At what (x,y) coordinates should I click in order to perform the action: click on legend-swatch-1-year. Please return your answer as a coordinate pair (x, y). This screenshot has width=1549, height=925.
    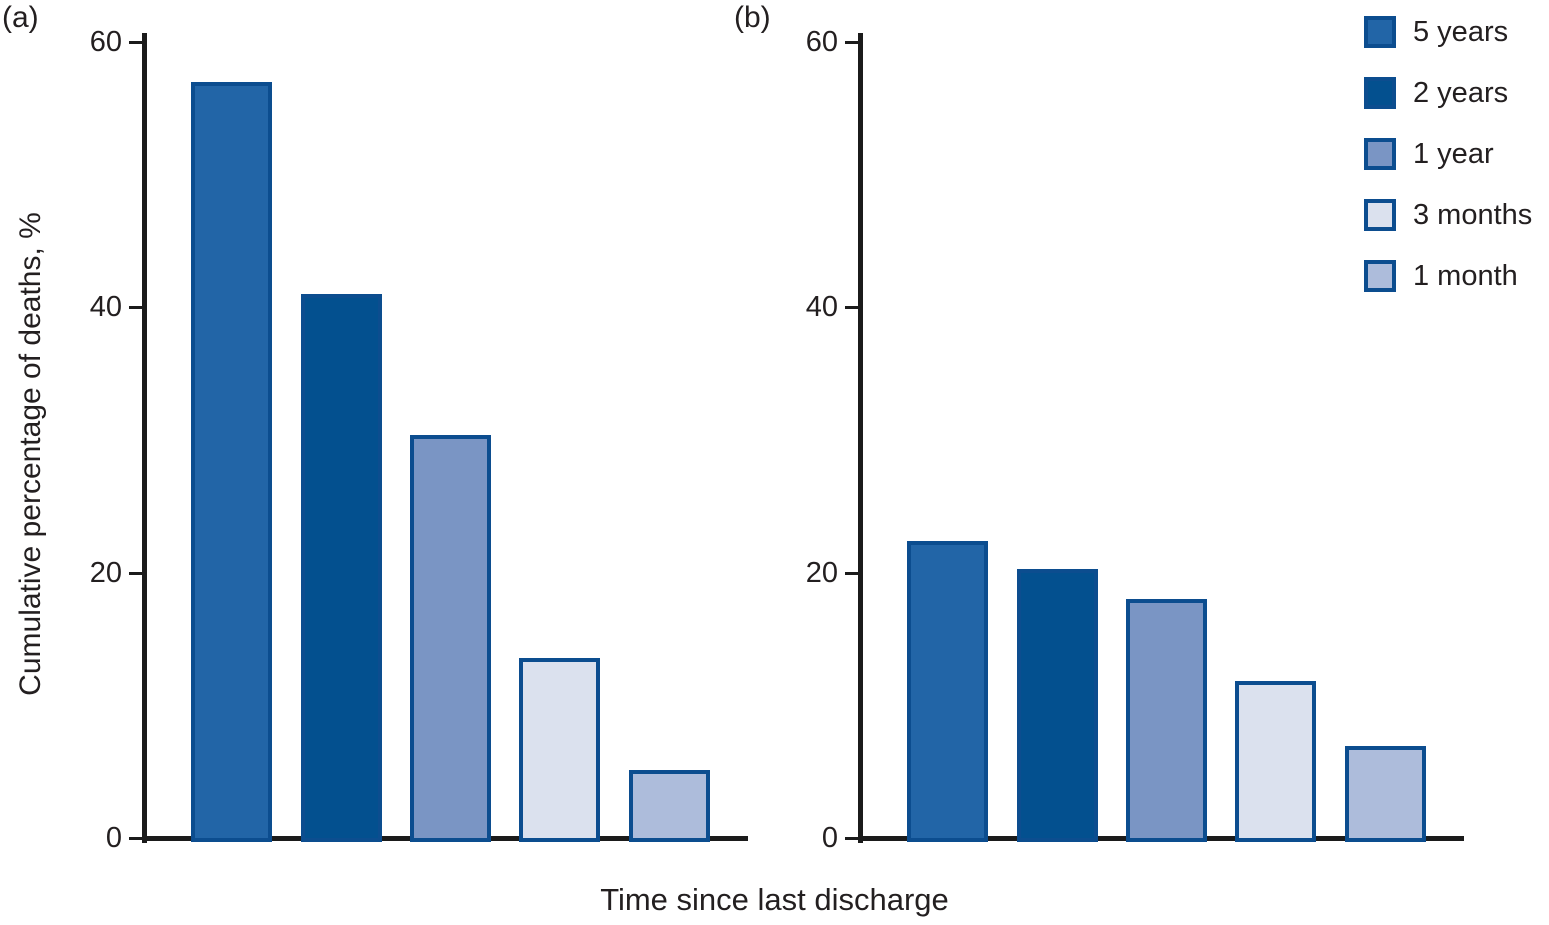
    Looking at the image, I should click on (1380, 154).